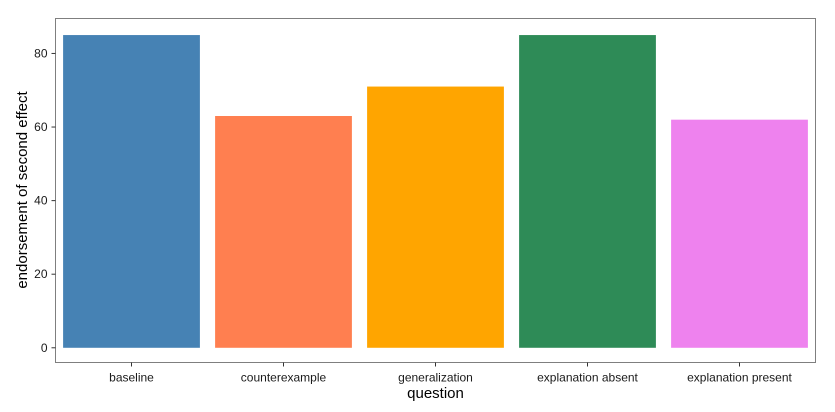 Image resolution: width=835 pixels, height=412 pixels. I want to click on x-tick-label: explanation absent, so click(587, 378).